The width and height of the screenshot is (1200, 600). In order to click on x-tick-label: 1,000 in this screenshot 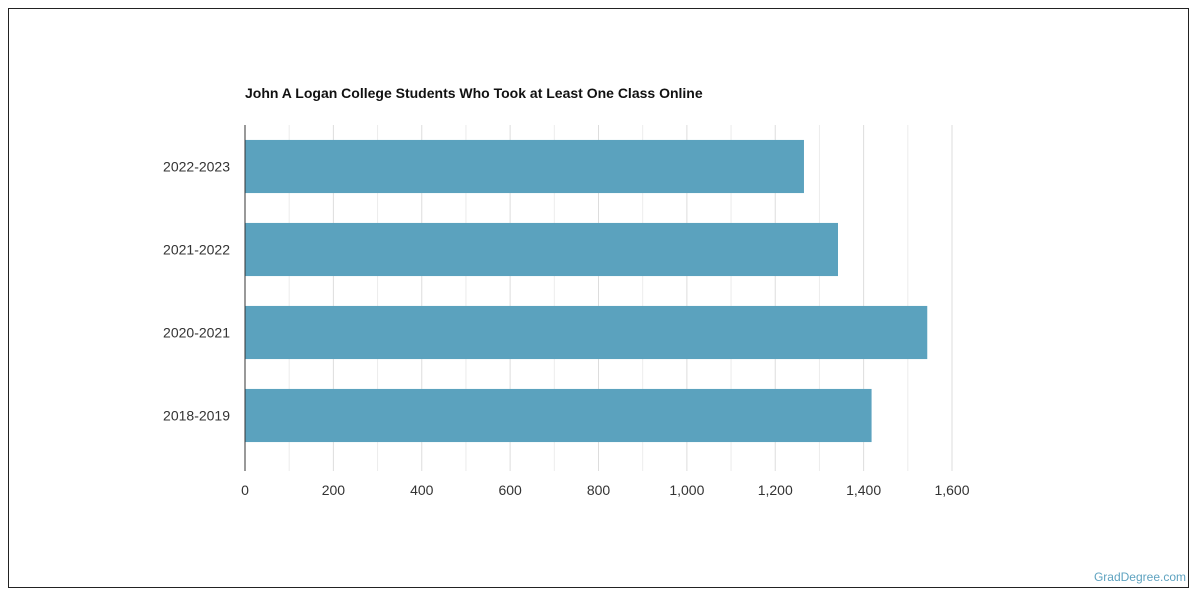, I will do `click(686, 490)`.